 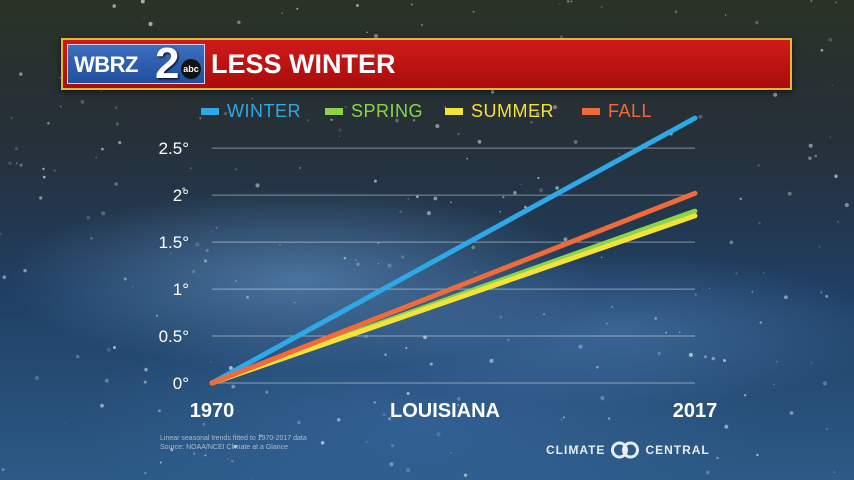 What do you see at coordinates (106, 64) in the screenshot?
I see `logo-text: WBRZ` at bounding box center [106, 64].